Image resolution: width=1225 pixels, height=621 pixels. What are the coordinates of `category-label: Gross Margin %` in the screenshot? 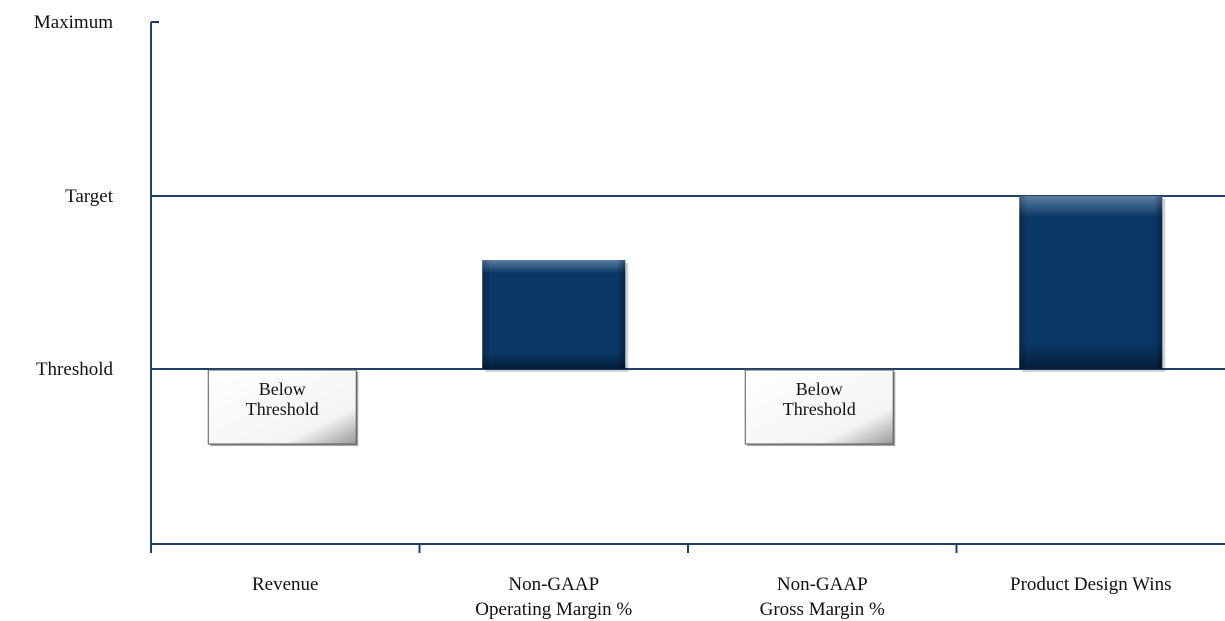 It's located at (822, 609).